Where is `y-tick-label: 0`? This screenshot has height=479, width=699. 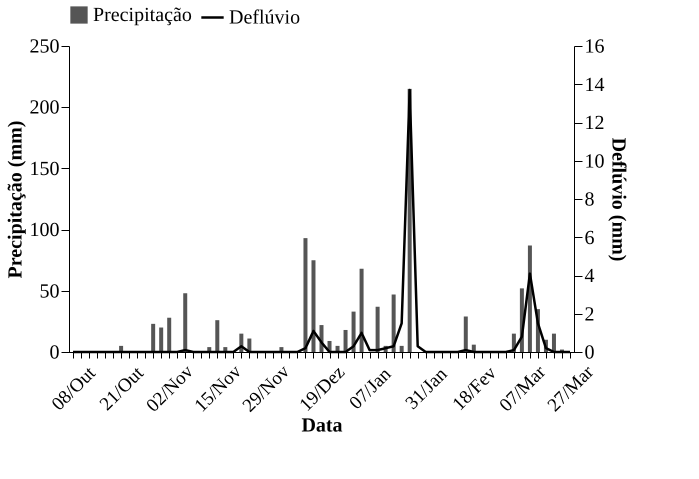
y-tick-label: 0 is located at coordinates (55, 353).